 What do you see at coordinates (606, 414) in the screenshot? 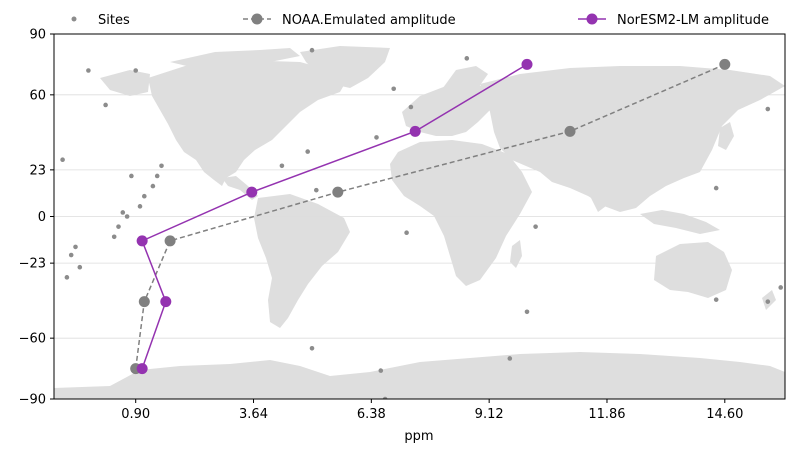
I see `x-tick-label: 11.86` at bounding box center [606, 414].